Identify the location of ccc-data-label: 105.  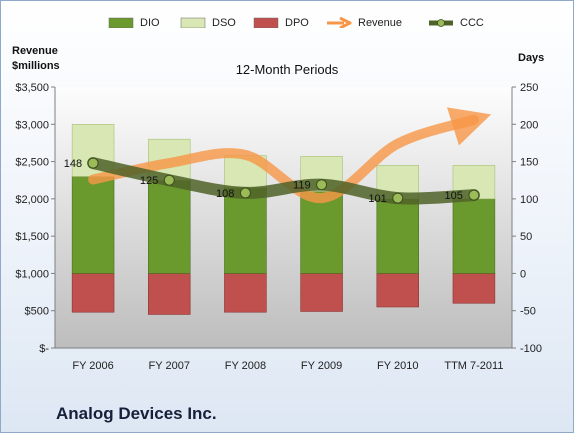
(454, 196).